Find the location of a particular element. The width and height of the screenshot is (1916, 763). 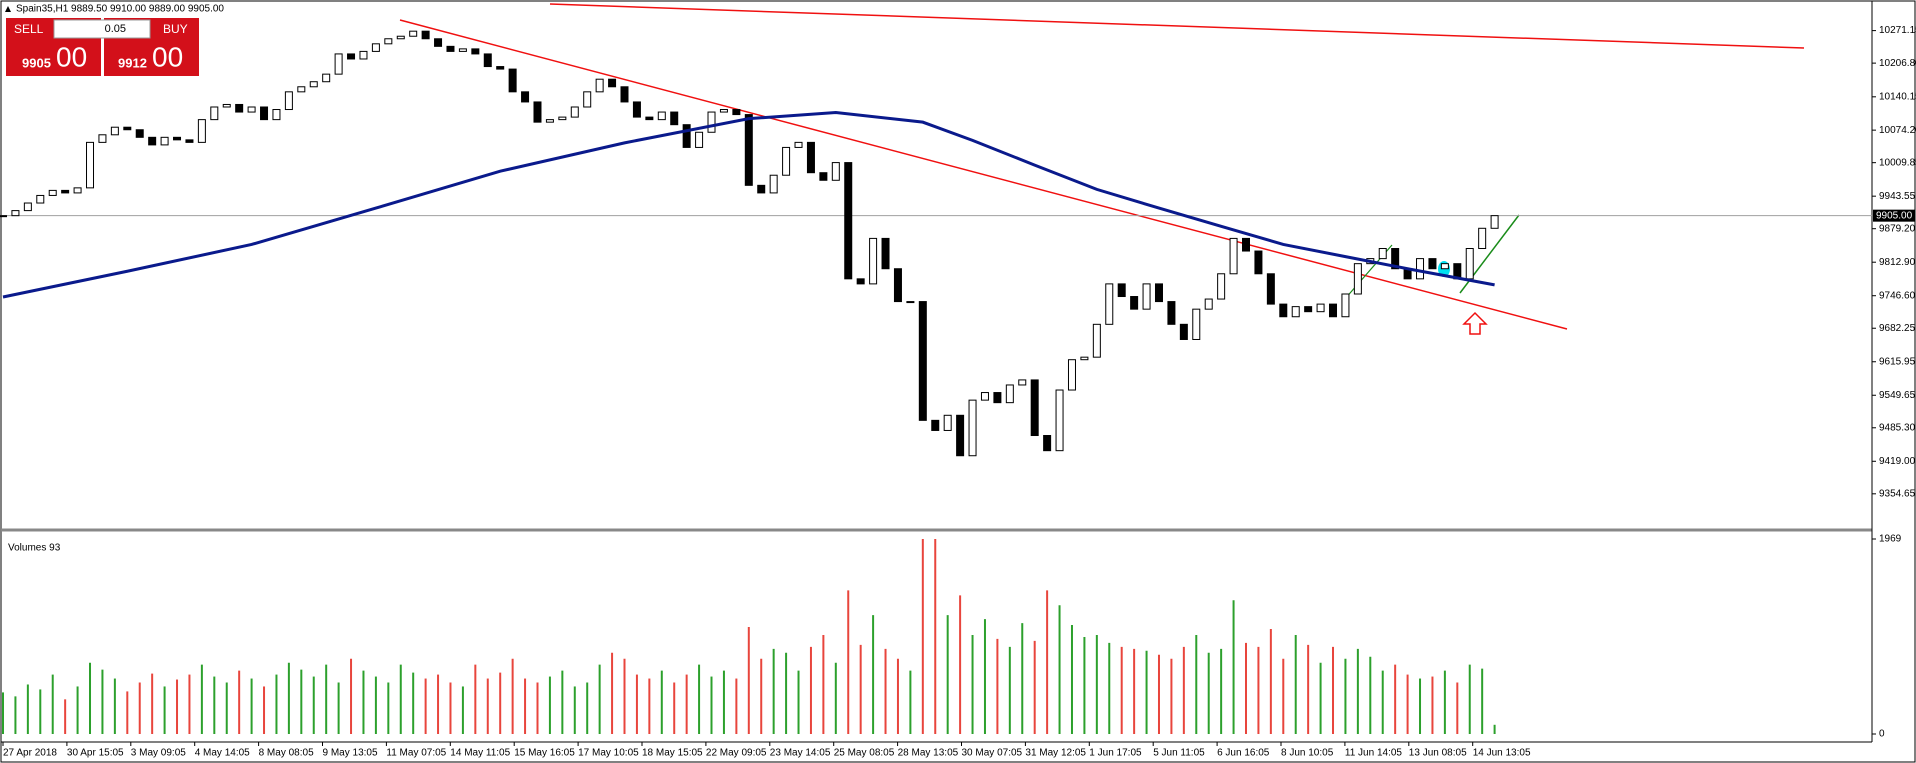

lot-value: 0.05 is located at coordinates (115, 29).